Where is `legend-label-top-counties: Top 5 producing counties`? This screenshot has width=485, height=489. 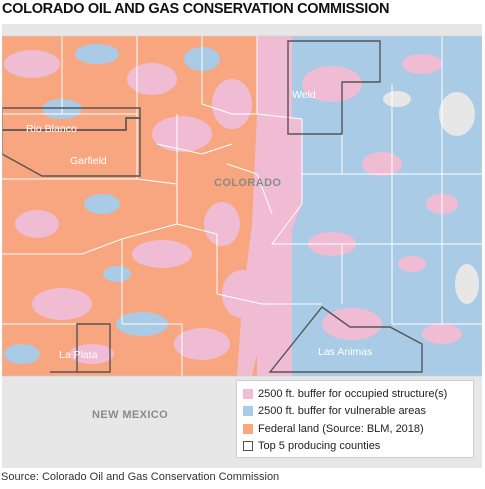 legend-label-top-counties: Top 5 producing counties is located at coordinates (319, 446).